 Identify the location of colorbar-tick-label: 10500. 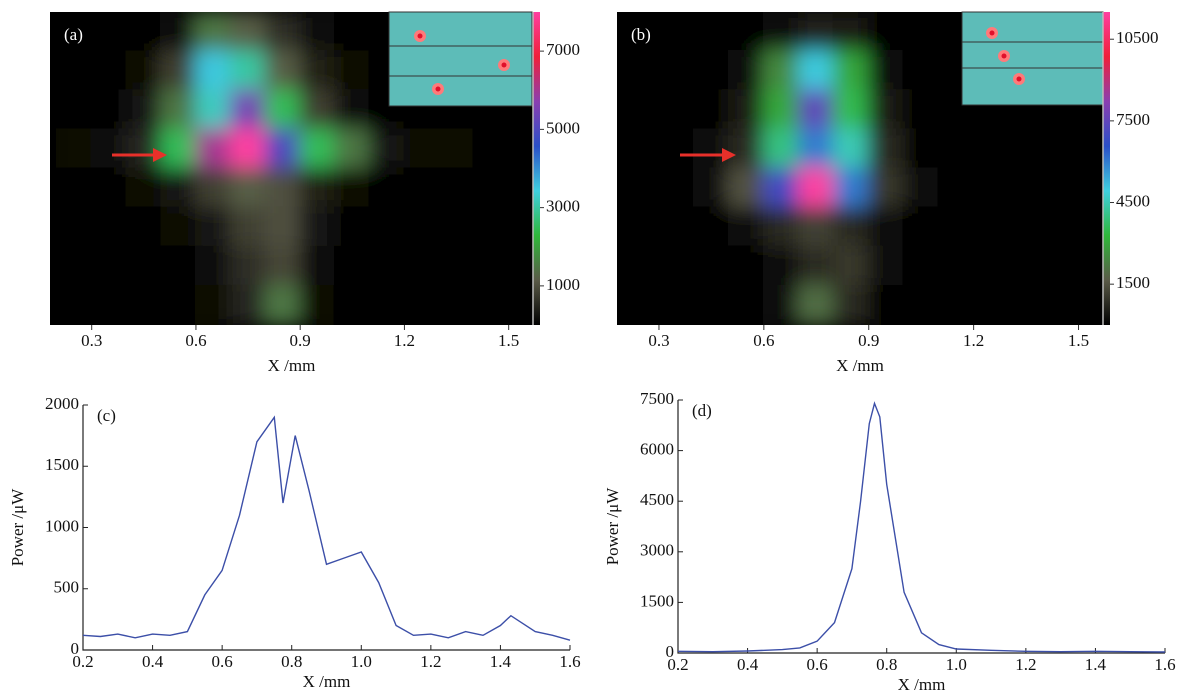
(1137, 37).